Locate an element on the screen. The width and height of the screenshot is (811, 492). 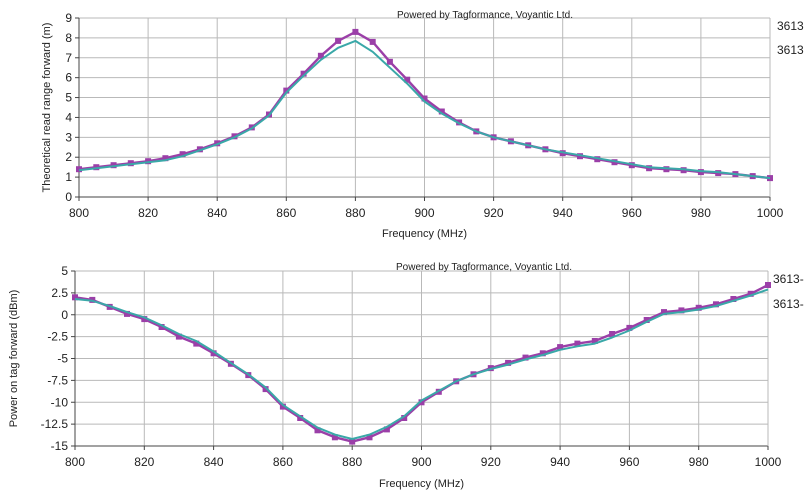
y-tick-label: -2.5 is located at coordinates (57, 337).